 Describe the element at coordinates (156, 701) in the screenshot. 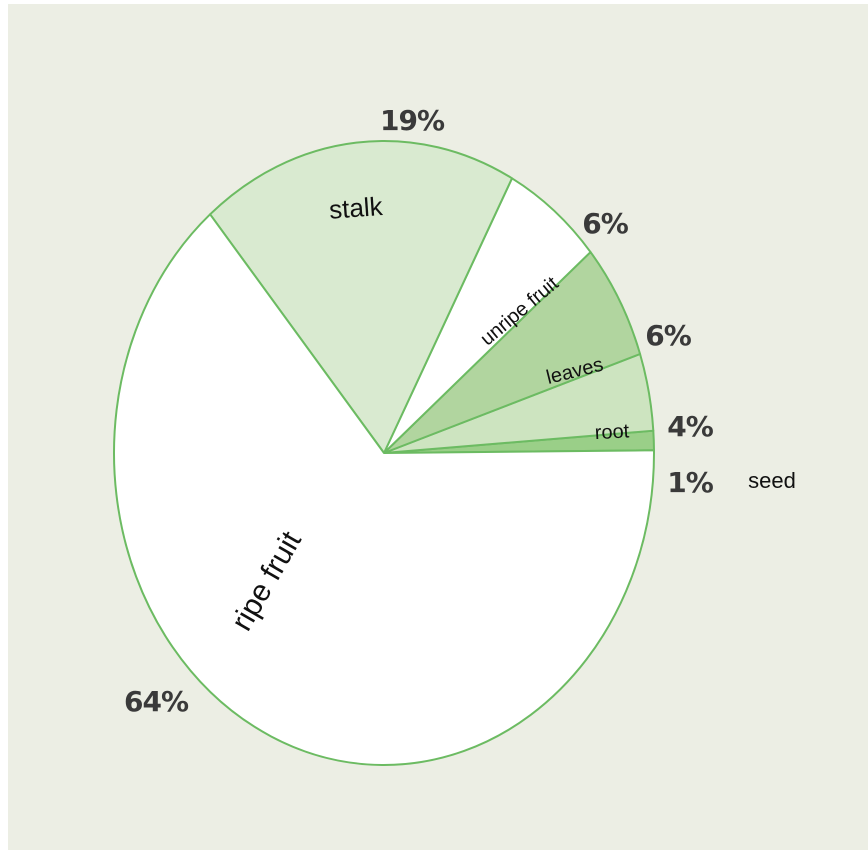

I see `percent-label-ripe-fruit: 64%` at that location.